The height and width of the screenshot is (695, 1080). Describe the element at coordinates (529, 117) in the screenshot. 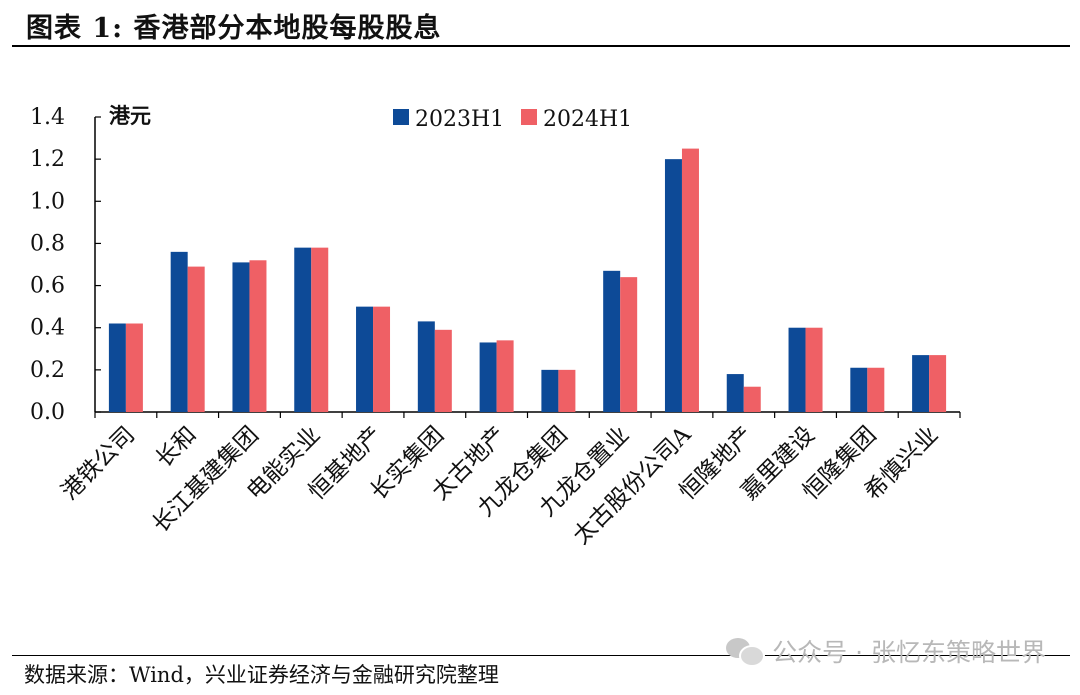

I see `legend-swatch-2024H1` at that location.